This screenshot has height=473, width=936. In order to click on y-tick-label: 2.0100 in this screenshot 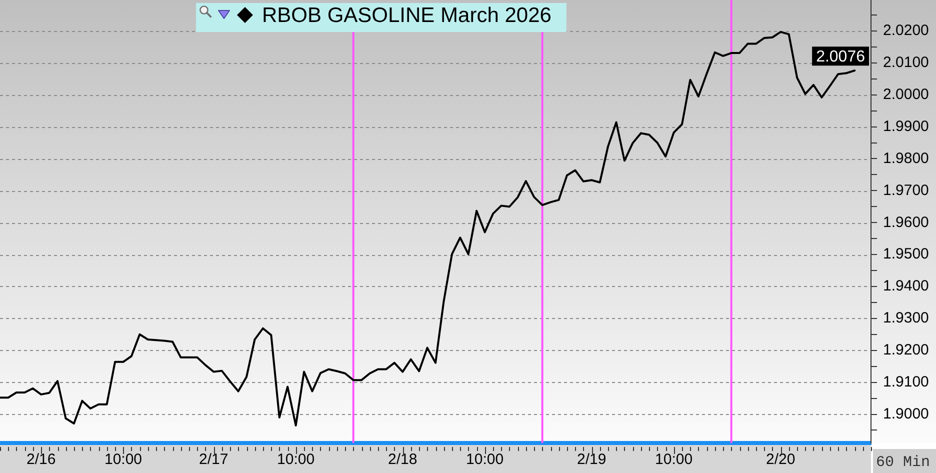, I will do `click(906, 63)`.